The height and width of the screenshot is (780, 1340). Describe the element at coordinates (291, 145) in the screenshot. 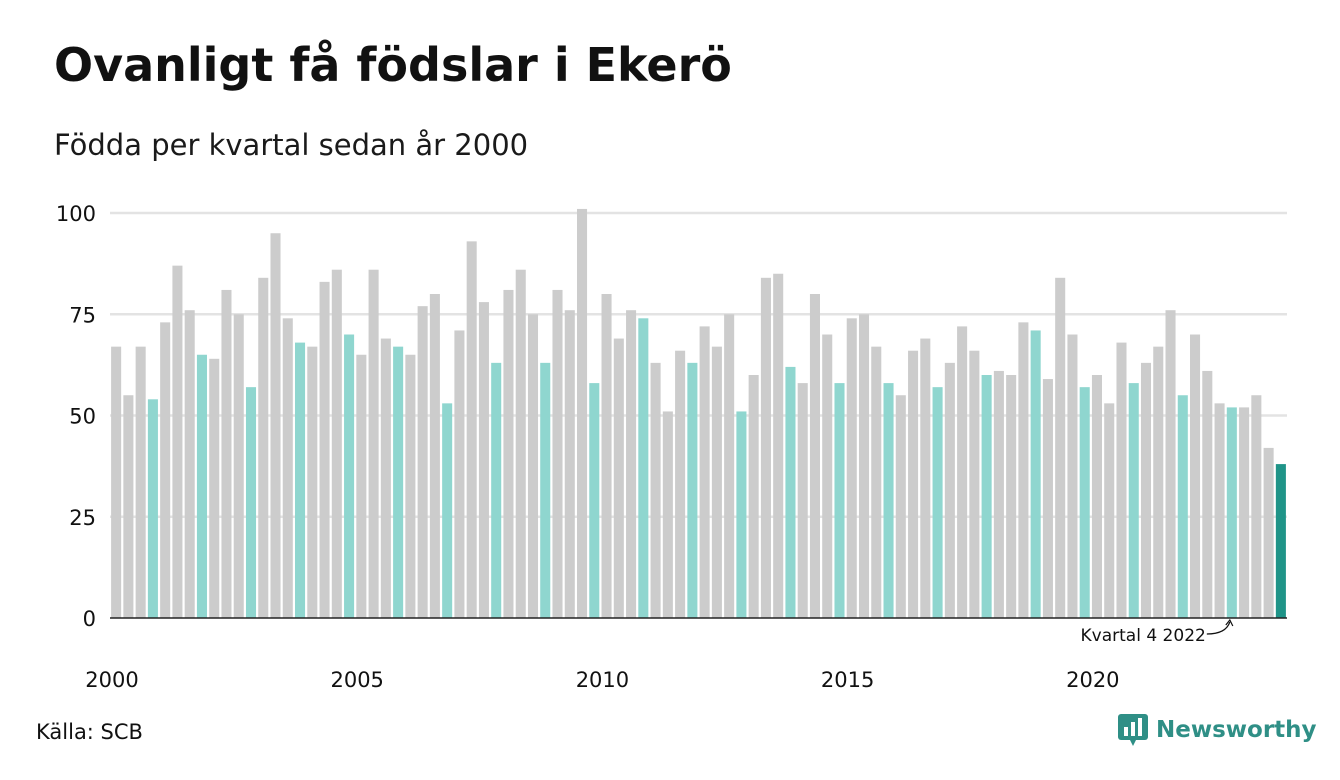

I see `chart-subtitle: Födda per kvartal sedan år 2000` at that location.